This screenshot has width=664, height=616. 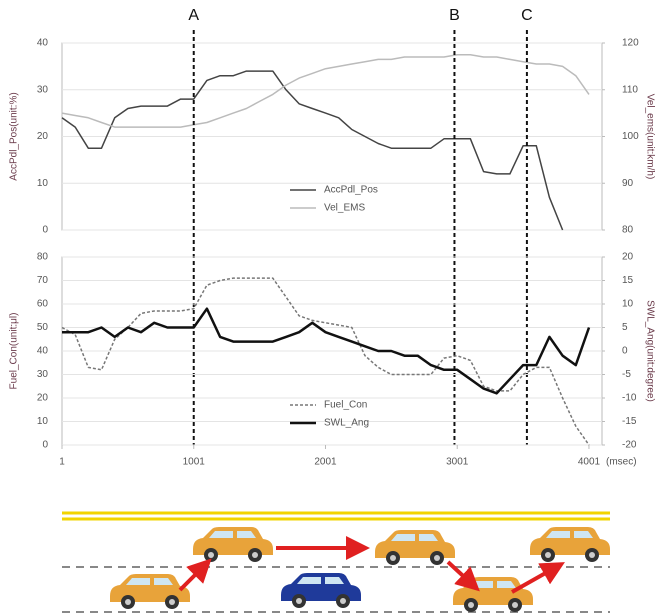 I want to click on y-tick-label: 70, so click(x=43, y=280).